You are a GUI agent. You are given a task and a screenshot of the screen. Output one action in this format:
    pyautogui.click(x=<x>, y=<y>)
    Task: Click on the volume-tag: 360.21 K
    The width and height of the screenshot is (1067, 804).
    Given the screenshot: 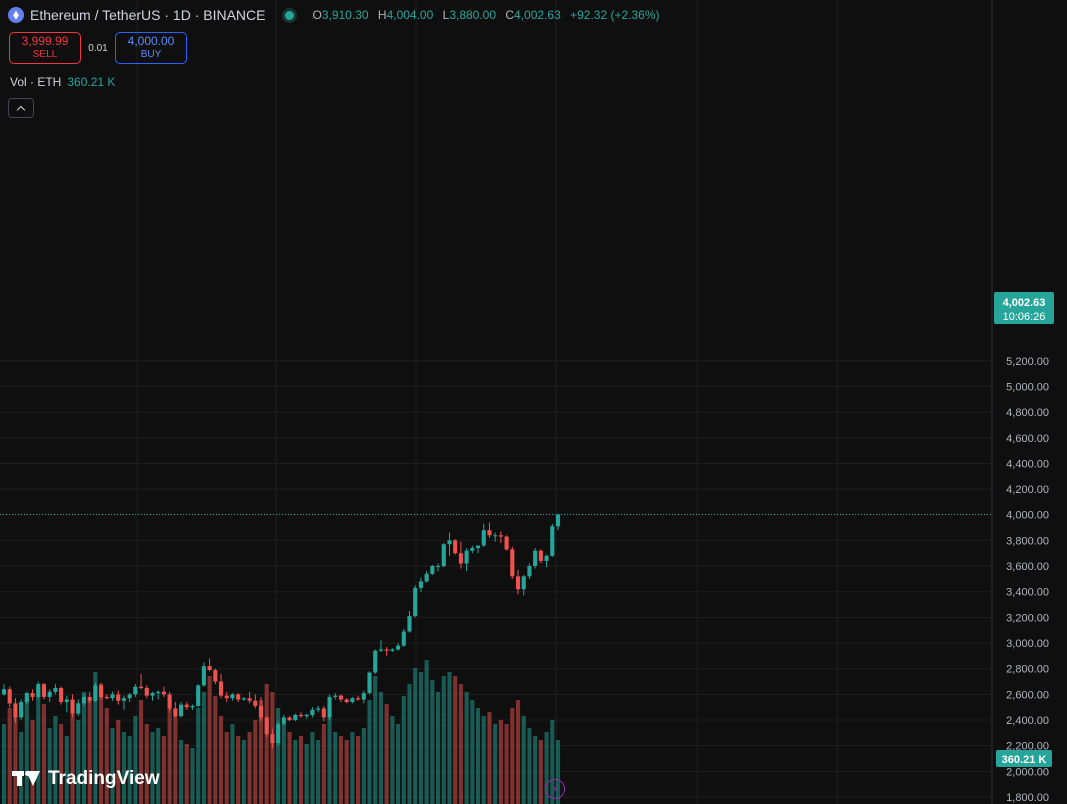 What is the action you would take?
    pyautogui.click(x=1024, y=758)
    